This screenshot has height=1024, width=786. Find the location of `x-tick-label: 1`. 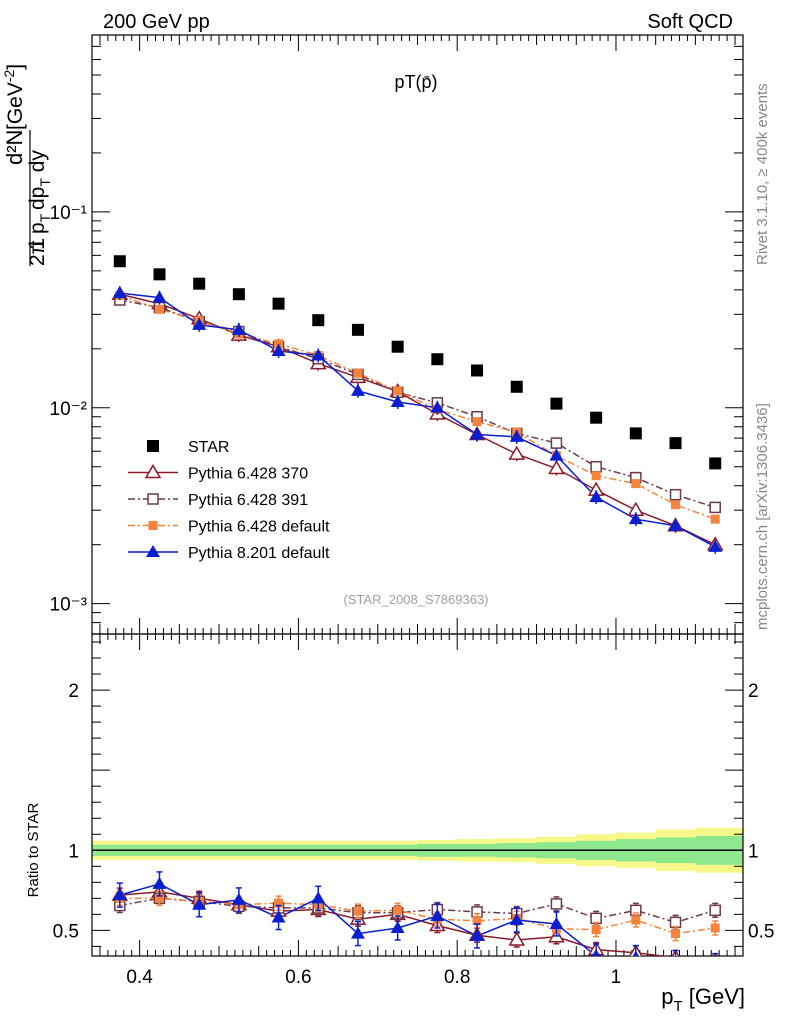

x-tick-label: 1 is located at coordinates (616, 977).